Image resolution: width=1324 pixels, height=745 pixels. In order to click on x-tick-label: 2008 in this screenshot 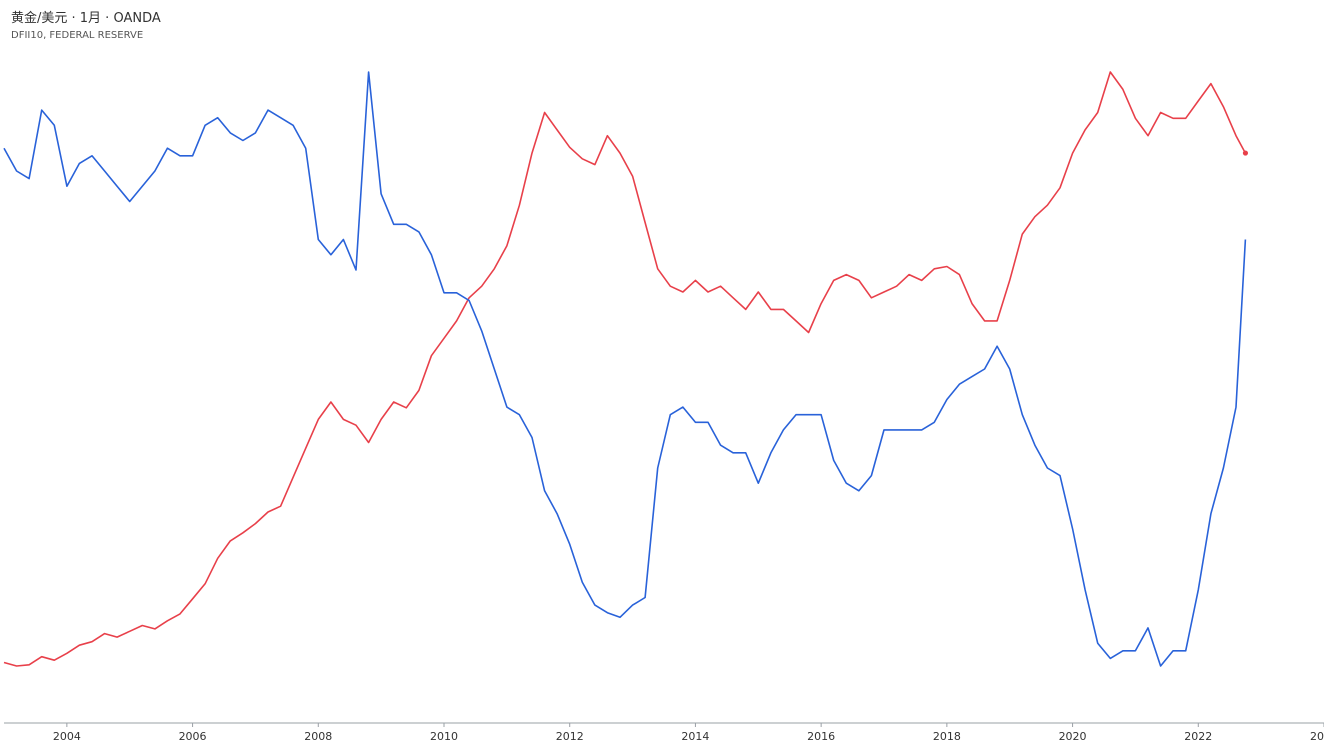, I will do `click(318, 736)`.